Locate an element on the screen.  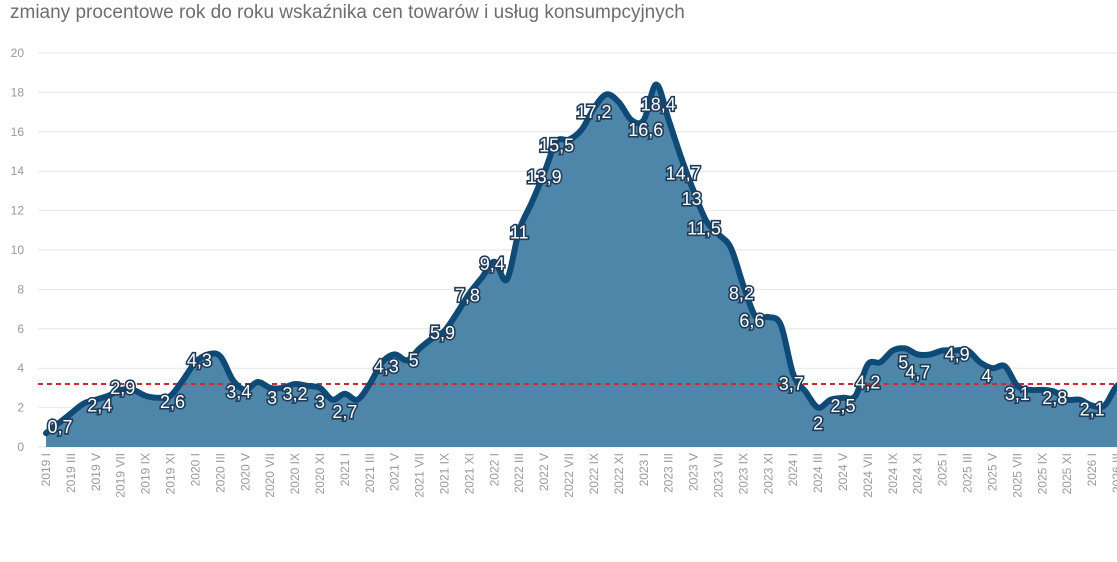
data-label: 7,8 is located at coordinates (467, 295).